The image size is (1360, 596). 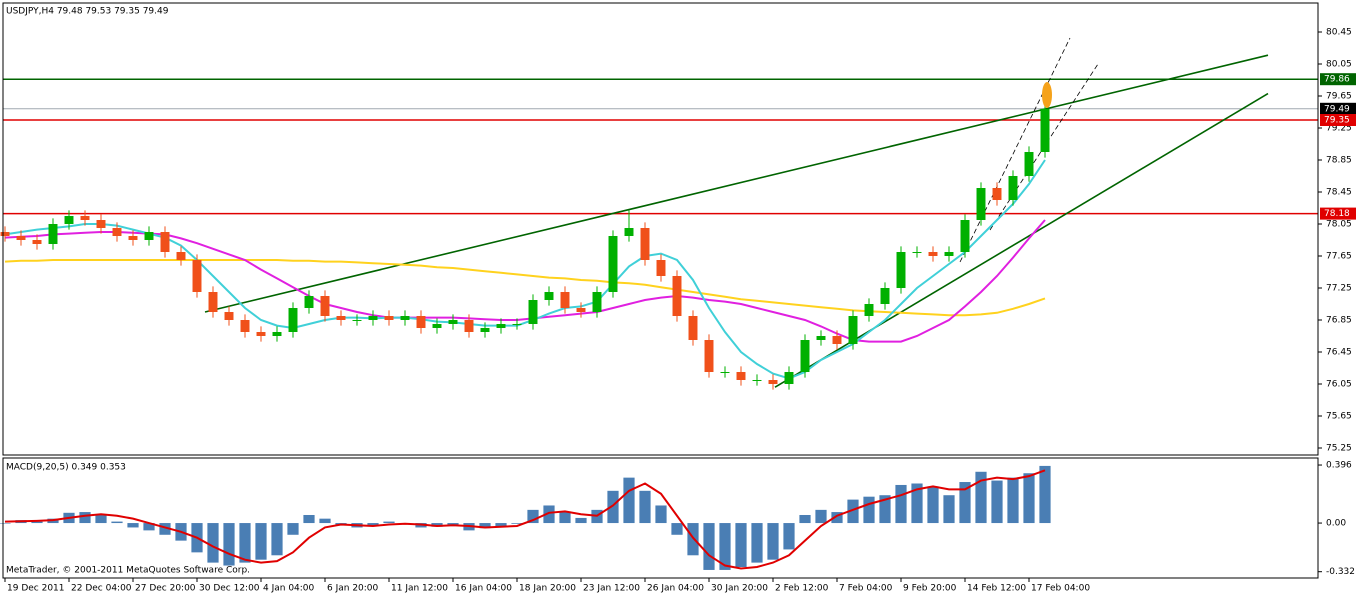 What do you see at coordinates (1339, 466) in the screenshot?
I see `y2-tick-label: 0.396` at bounding box center [1339, 466].